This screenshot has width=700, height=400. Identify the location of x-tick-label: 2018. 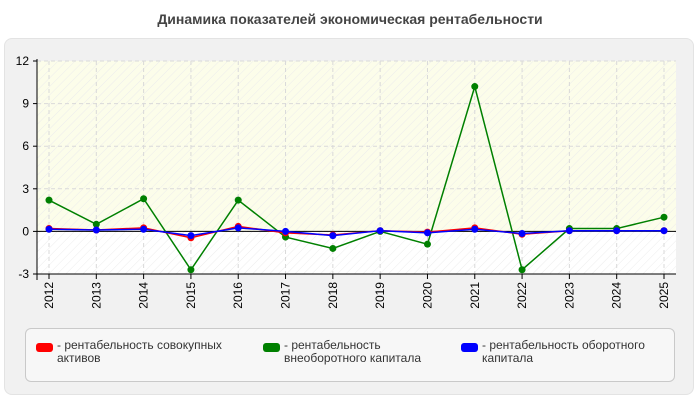
(333, 295).